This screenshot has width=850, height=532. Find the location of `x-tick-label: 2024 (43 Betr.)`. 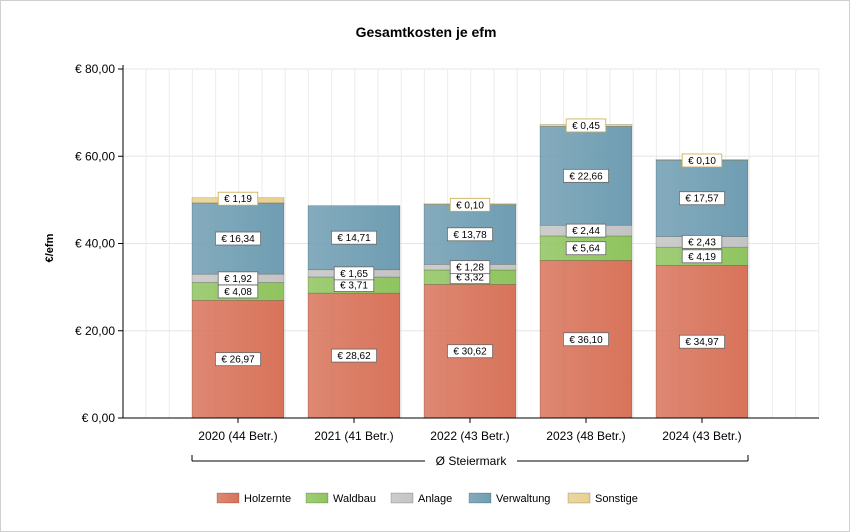

x-tick-label: 2024 (43 Betr.) is located at coordinates (701, 436).